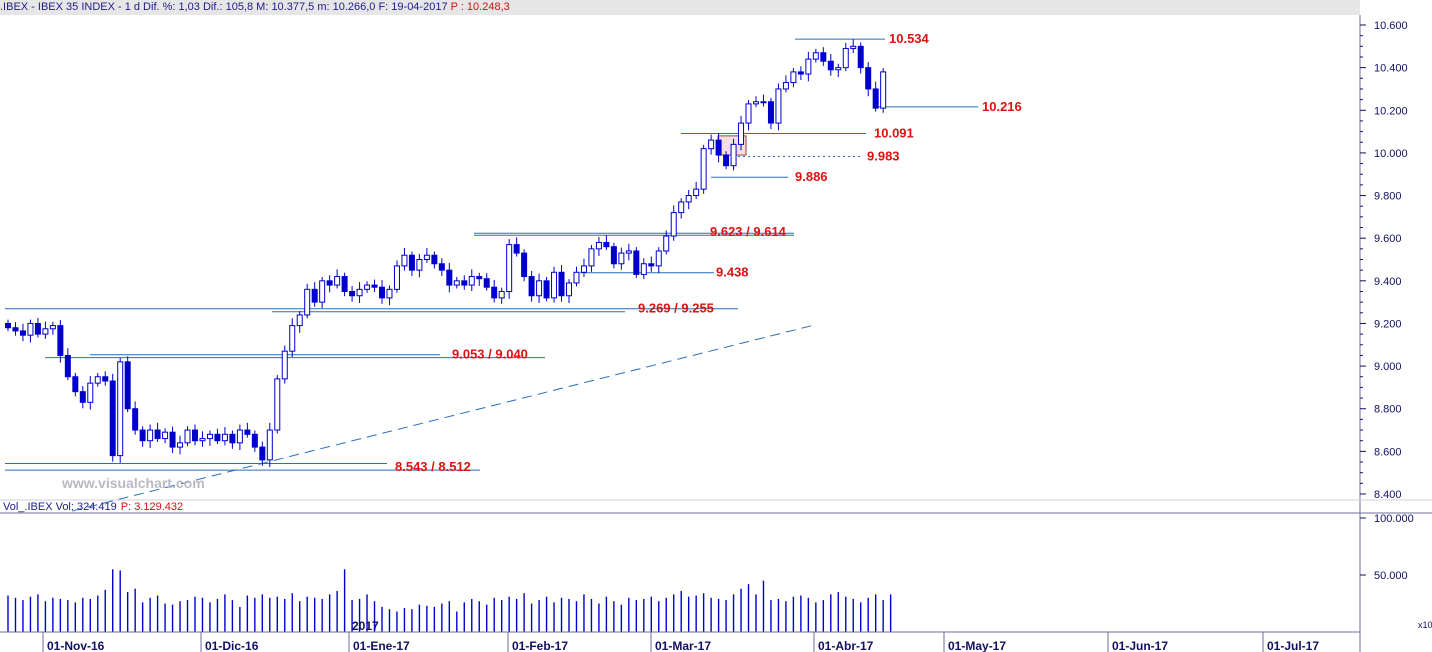  What do you see at coordinates (1394, 519) in the screenshot?
I see `vol-tick-label: 100.000` at bounding box center [1394, 519].